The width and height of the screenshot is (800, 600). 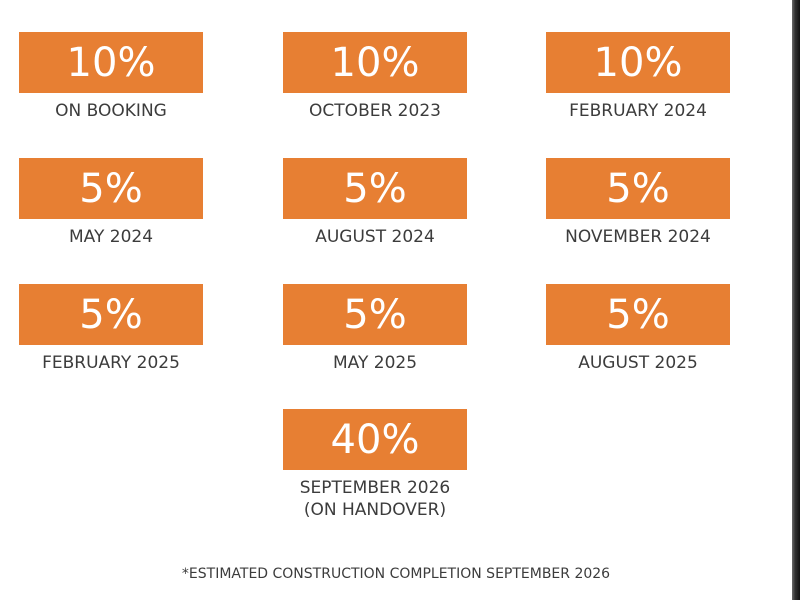 I want to click on payment-milestone: 5% MAY 2024, so click(x=111, y=203).